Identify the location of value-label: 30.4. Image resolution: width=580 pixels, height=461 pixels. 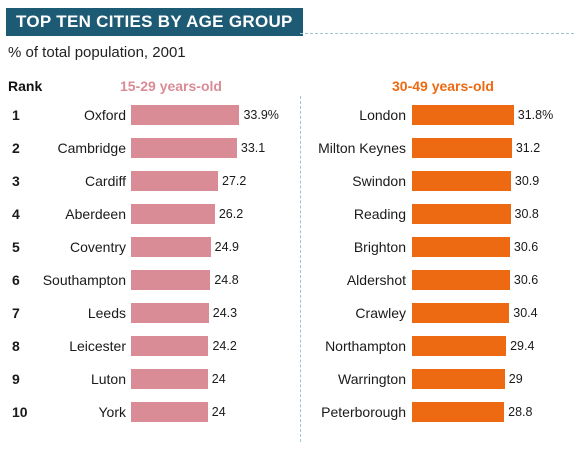
(525, 313).